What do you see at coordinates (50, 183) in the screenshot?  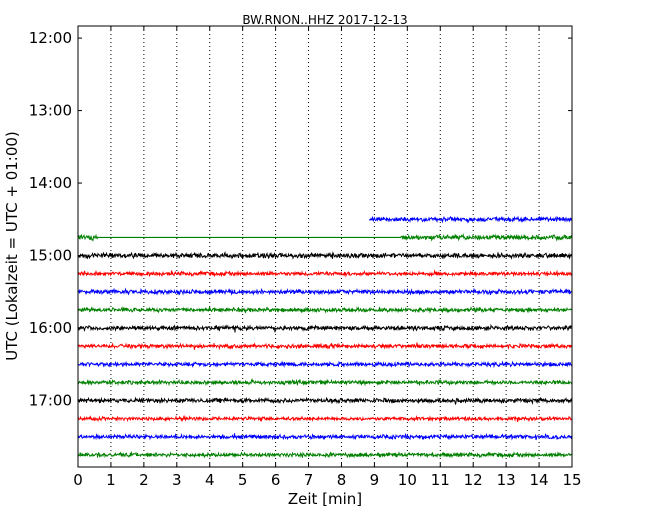 I see `y-tick-label: 14:00` at bounding box center [50, 183].